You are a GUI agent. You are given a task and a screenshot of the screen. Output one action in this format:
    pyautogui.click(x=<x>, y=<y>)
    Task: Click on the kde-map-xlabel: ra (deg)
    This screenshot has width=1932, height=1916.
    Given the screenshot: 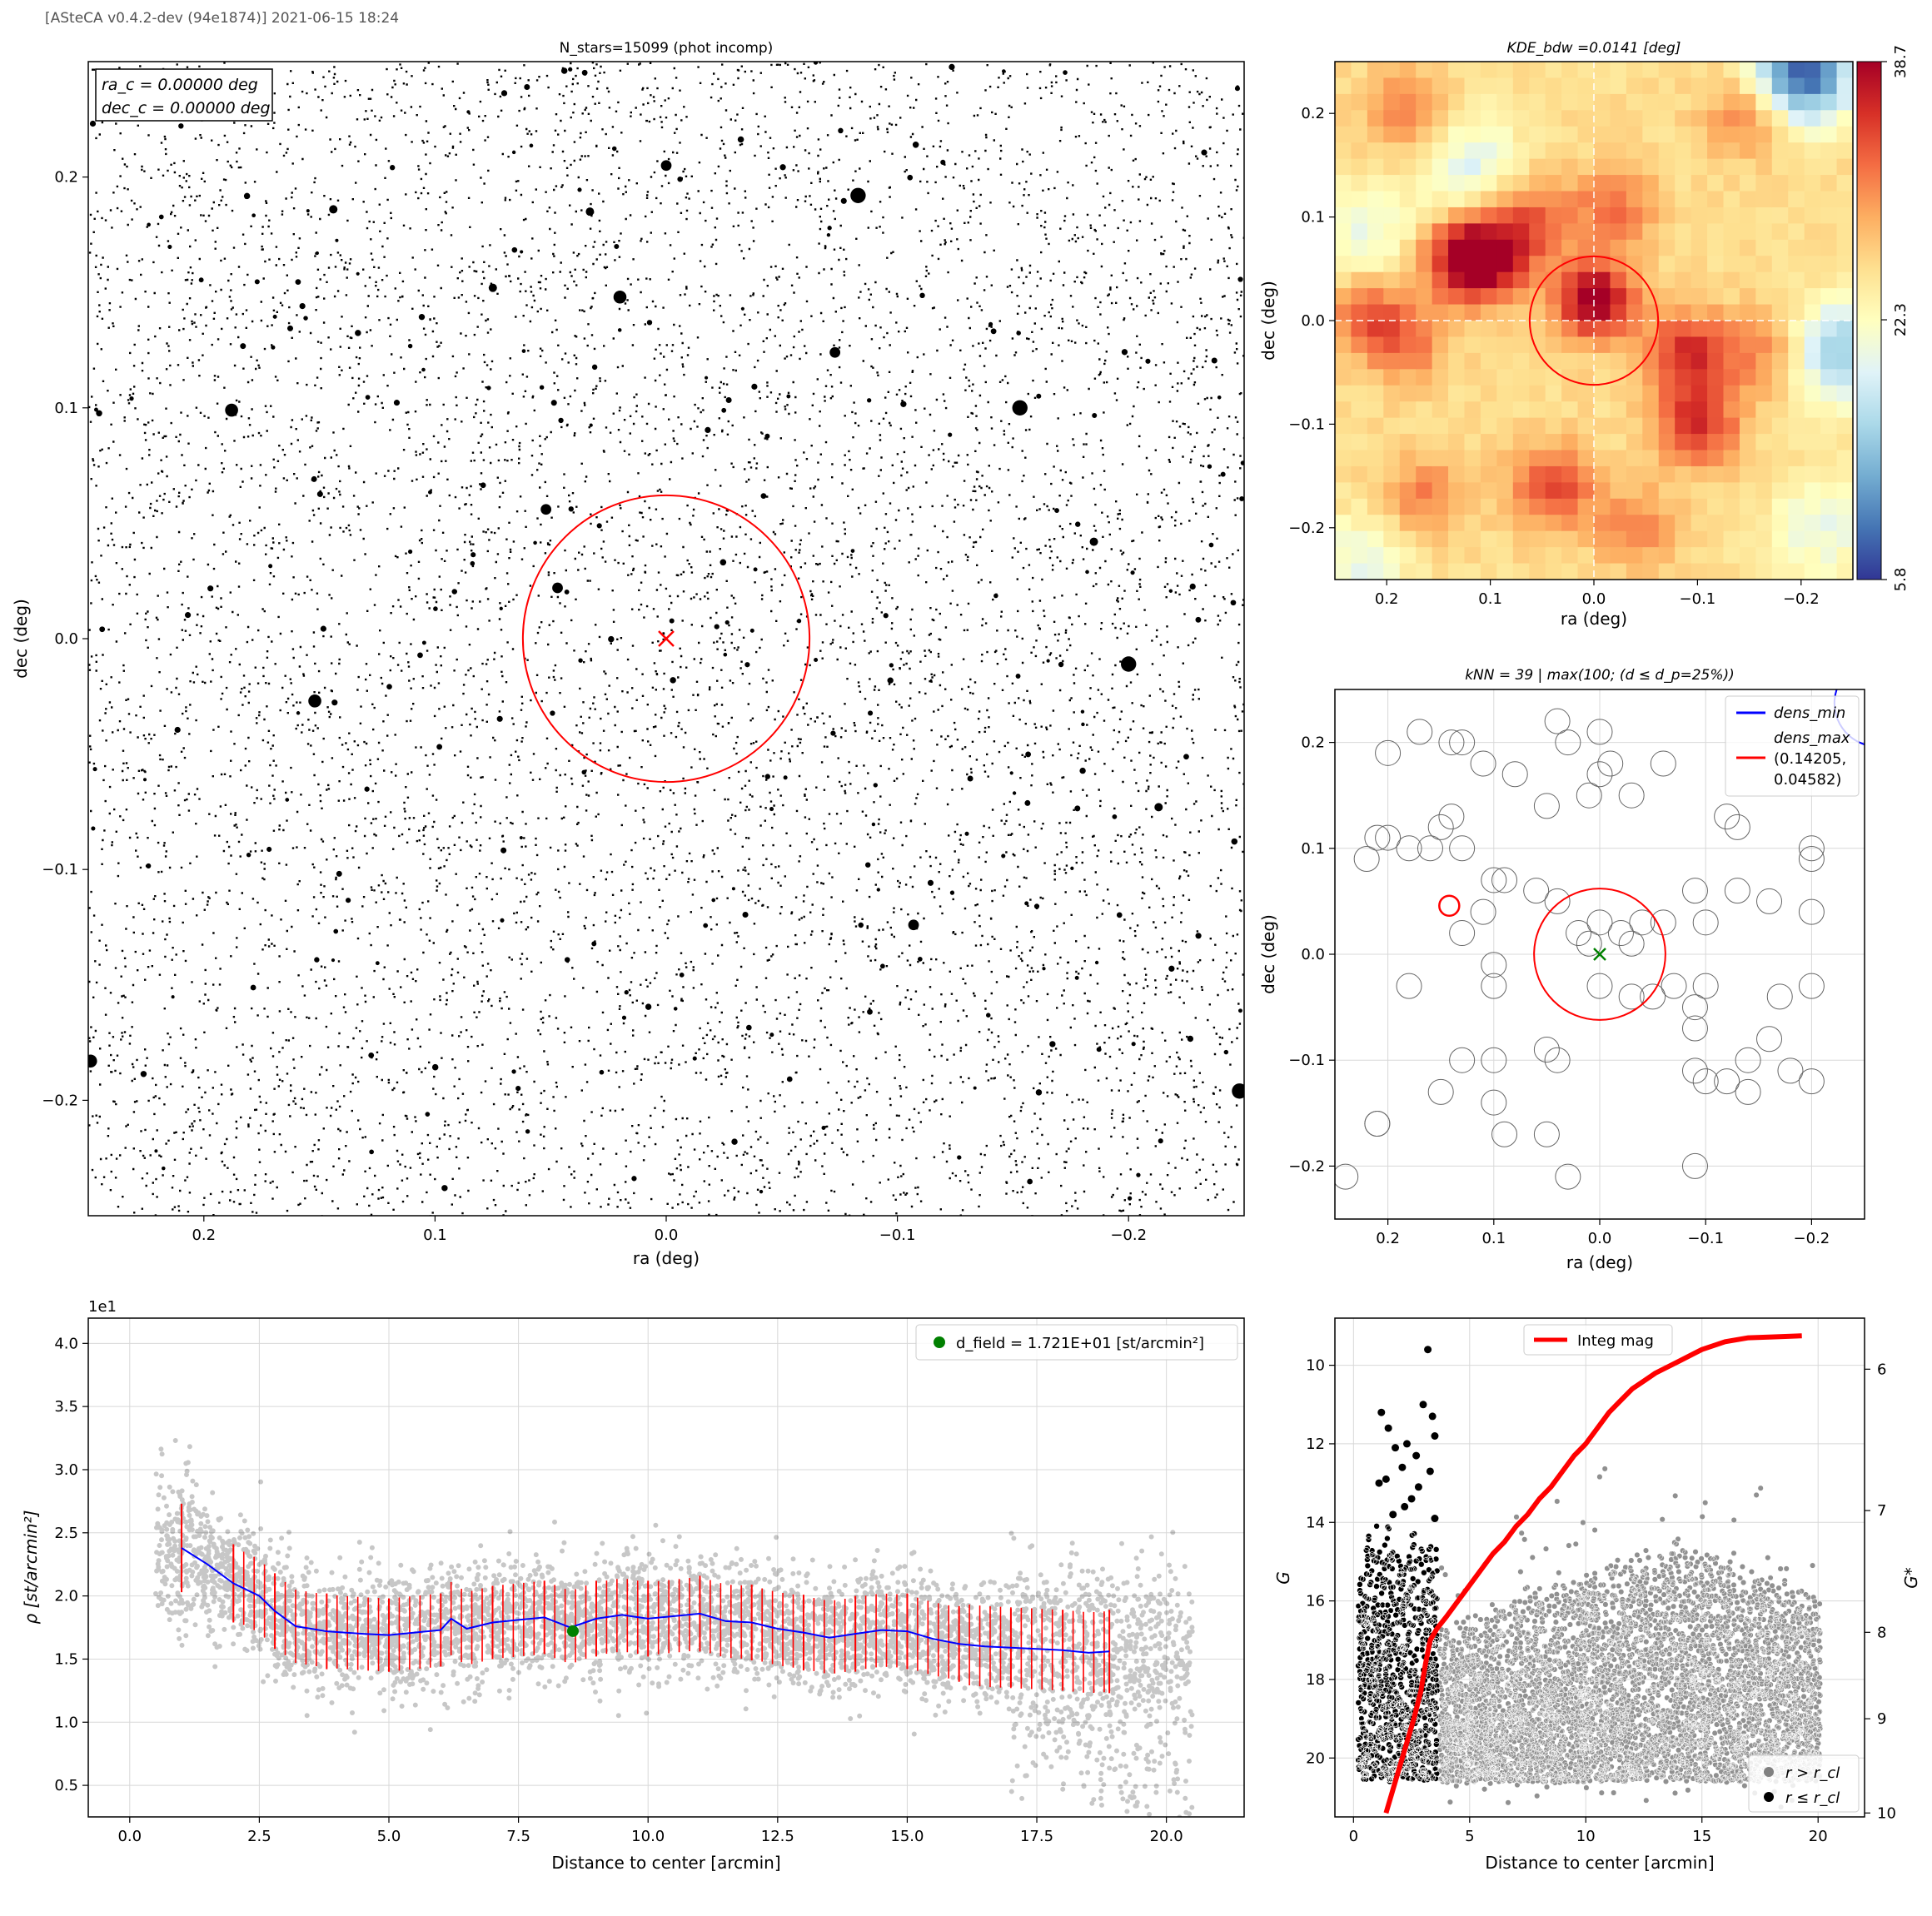 What is the action you would take?
    pyautogui.click(x=1594, y=619)
    